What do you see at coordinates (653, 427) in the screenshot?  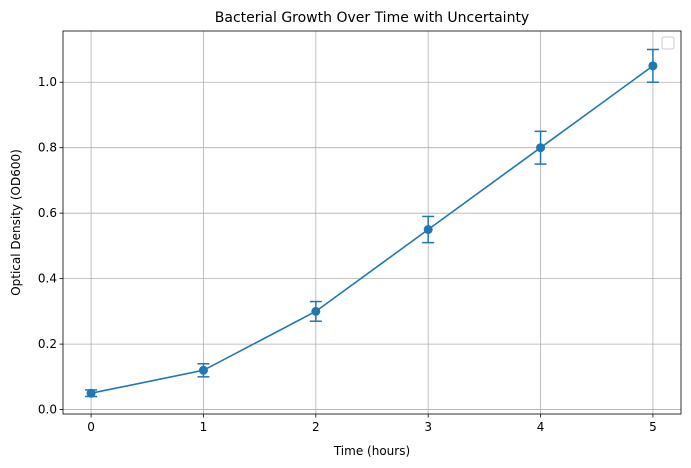 I see `x-tick-label: 5` at bounding box center [653, 427].